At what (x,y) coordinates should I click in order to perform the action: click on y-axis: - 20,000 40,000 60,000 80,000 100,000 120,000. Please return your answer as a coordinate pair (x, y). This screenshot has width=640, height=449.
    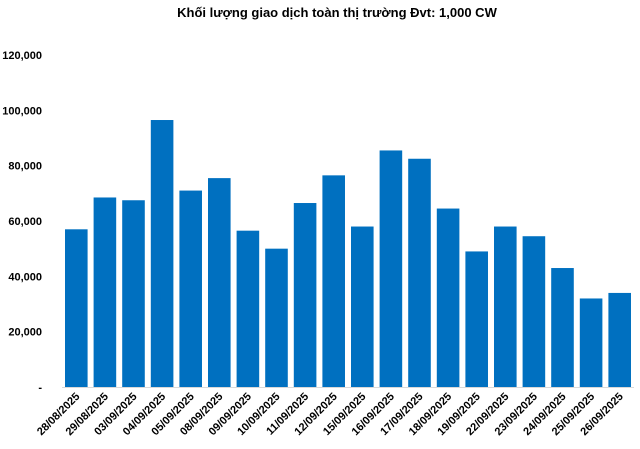
    Looking at the image, I should click on (22, 222).